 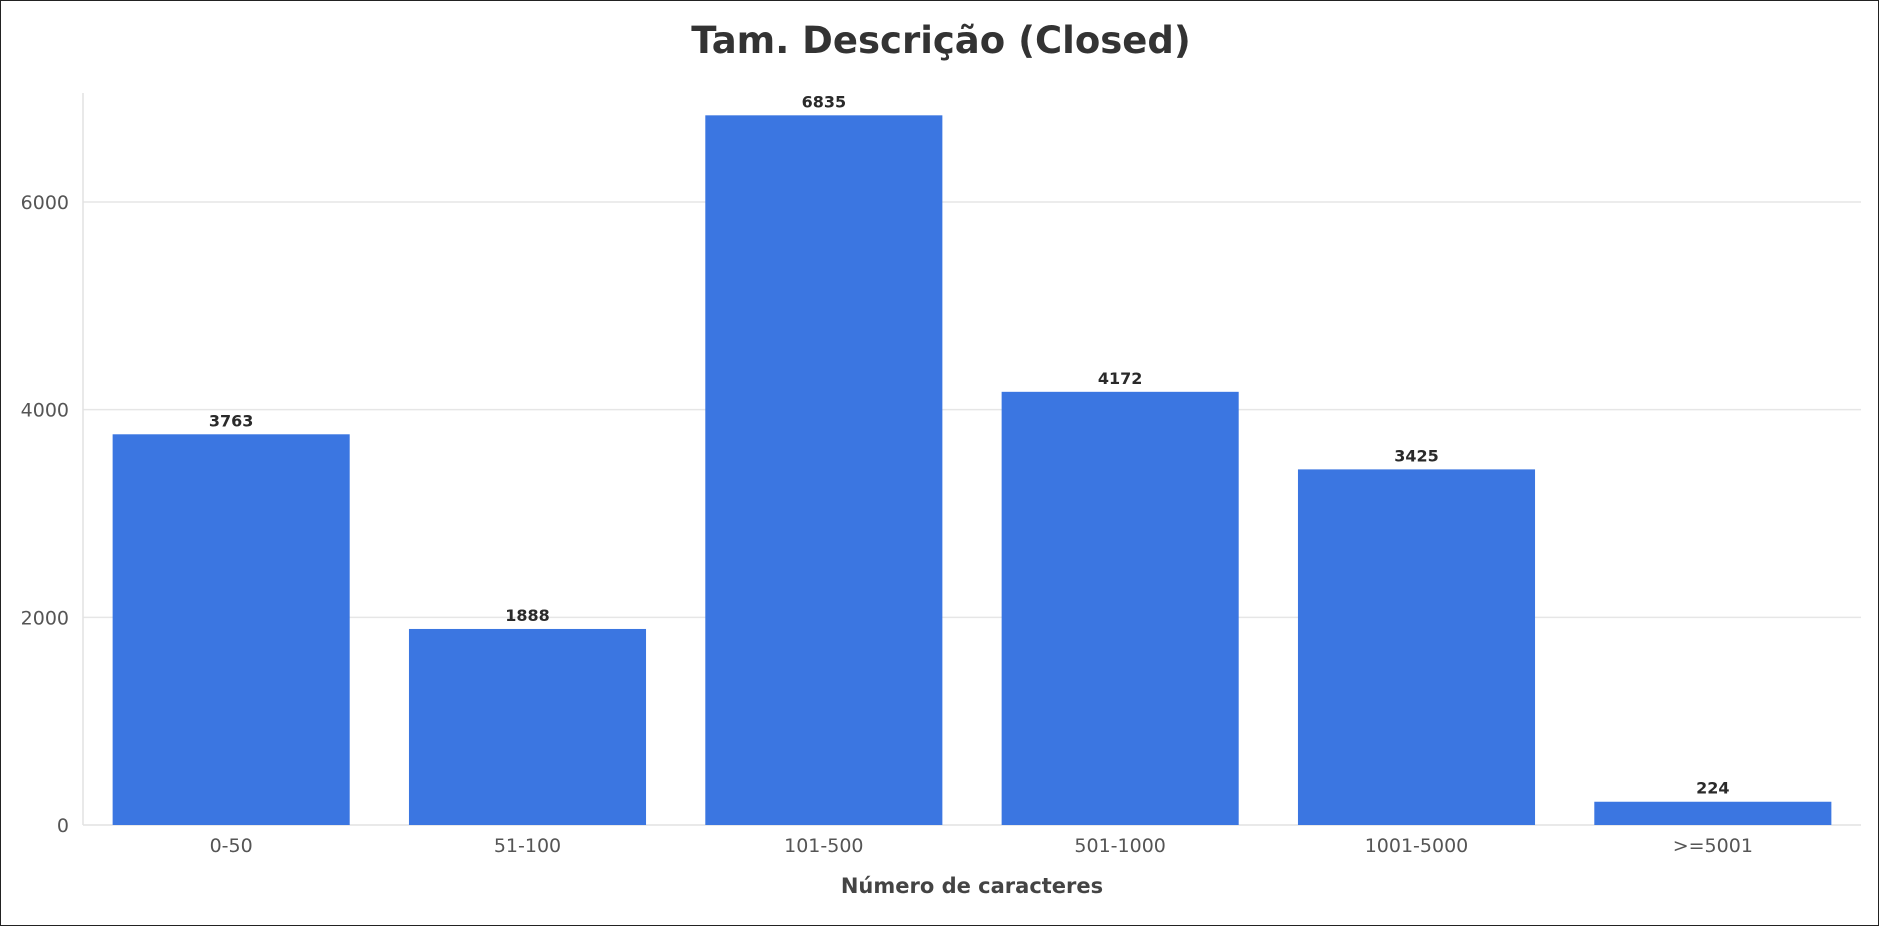 I want to click on y-tick-labels: 0 2000 4000 6000, so click(x=45, y=514).